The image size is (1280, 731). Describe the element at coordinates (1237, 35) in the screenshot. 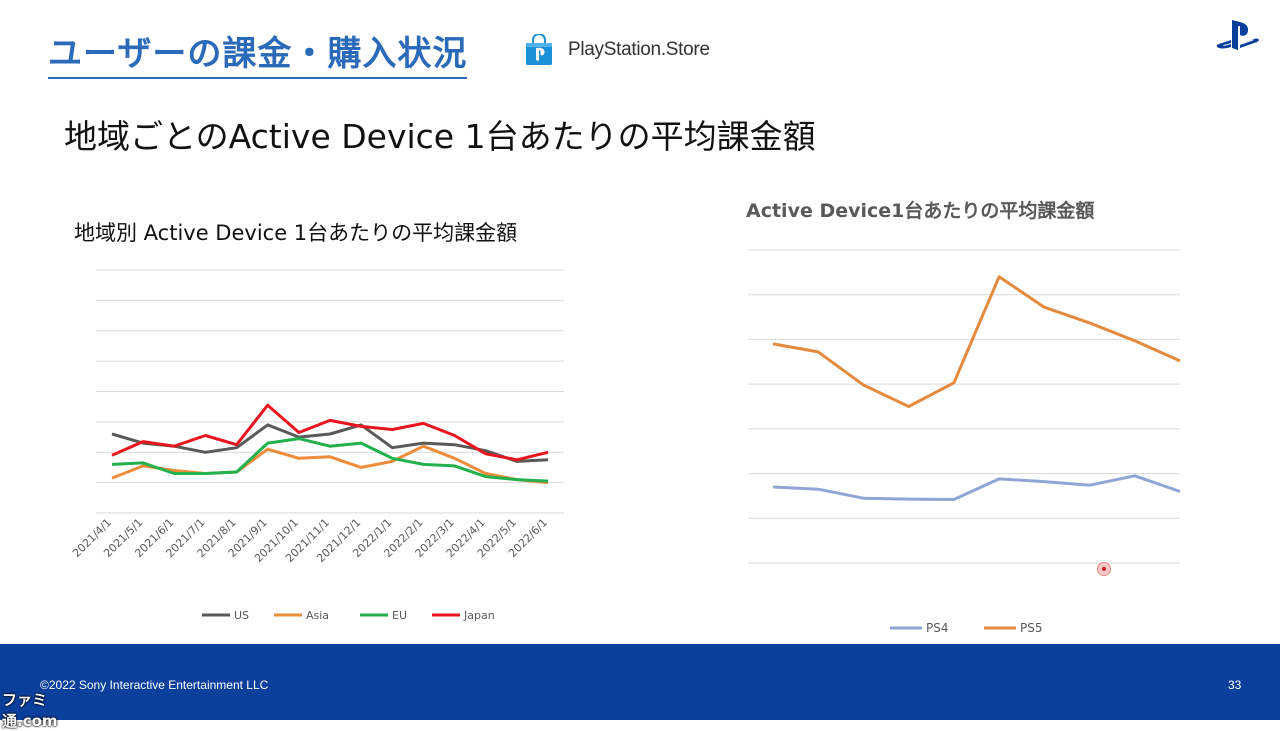

I see `playstation-logo-icon` at that location.